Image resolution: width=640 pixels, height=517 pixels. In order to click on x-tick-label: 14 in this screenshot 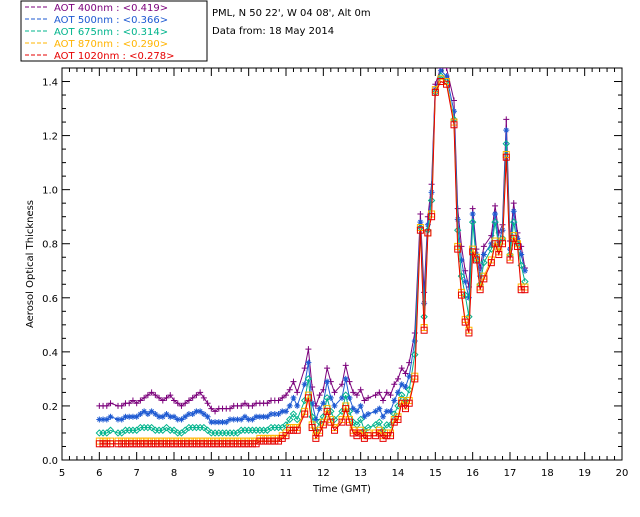, I will do `click(398, 473)`.